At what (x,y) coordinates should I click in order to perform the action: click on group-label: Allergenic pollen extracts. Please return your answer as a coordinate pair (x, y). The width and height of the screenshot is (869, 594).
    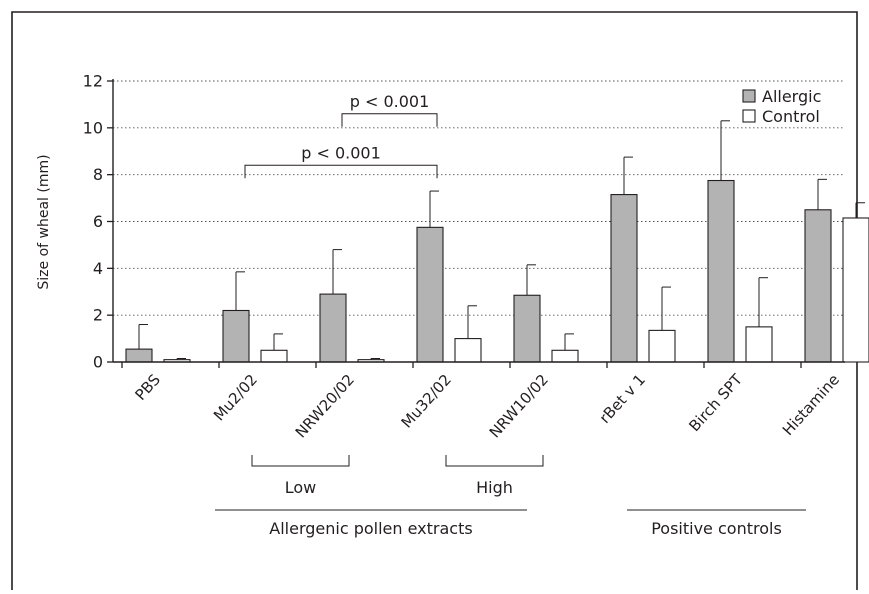
    Looking at the image, I should click on (370, 528).